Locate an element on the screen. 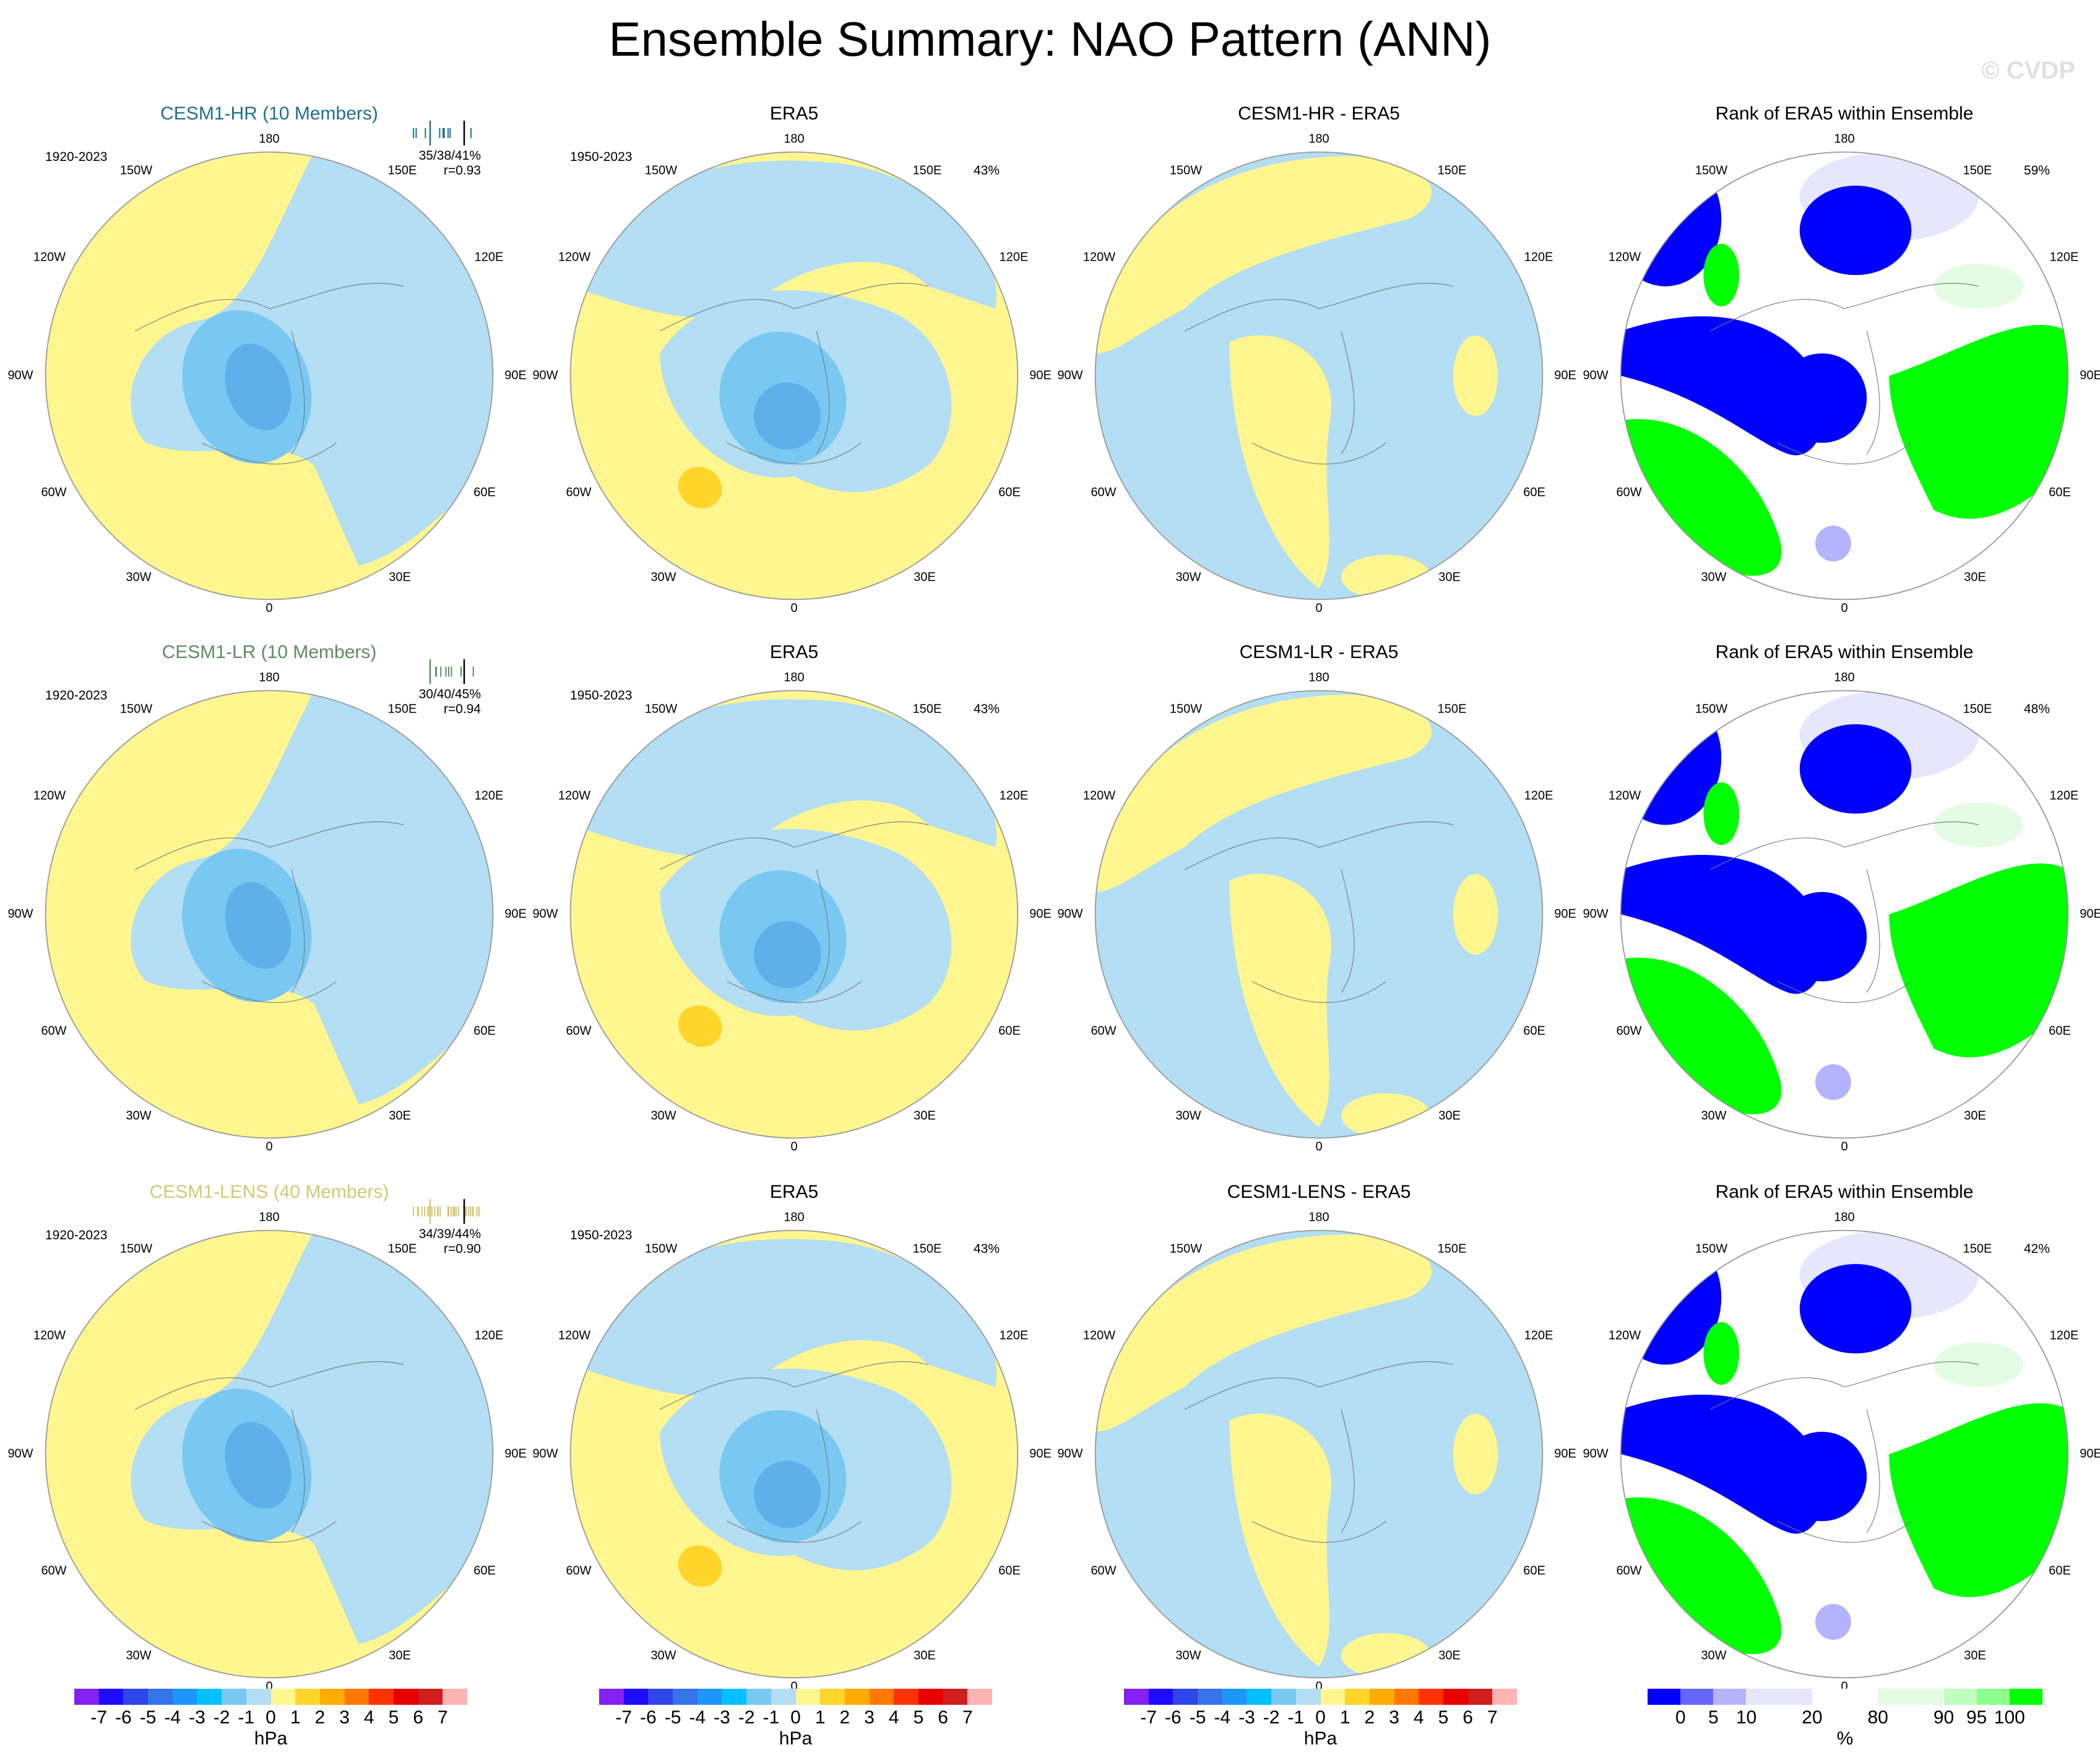 This screenshot has width=2100, height=1763. colorbar-tick-label: 6 is located at coordinates (1468, 1717).